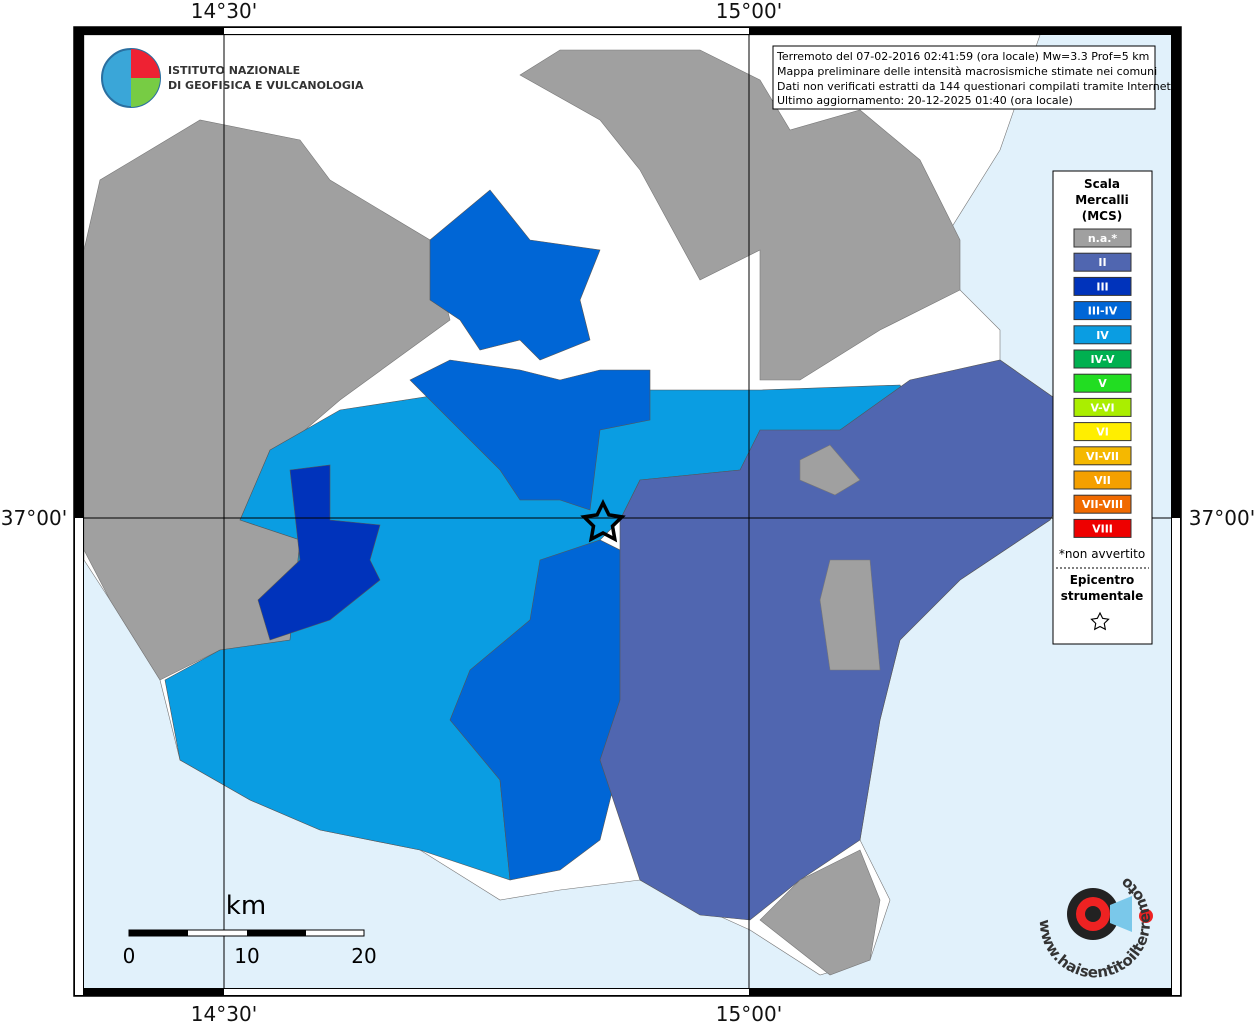 The width and height of the screenshot is (1255, 1024). What do you see at coordinates (250, 929) in the screenshot?
I see `scale-bar: km 0 10 20` at bounding box center [250, 929].